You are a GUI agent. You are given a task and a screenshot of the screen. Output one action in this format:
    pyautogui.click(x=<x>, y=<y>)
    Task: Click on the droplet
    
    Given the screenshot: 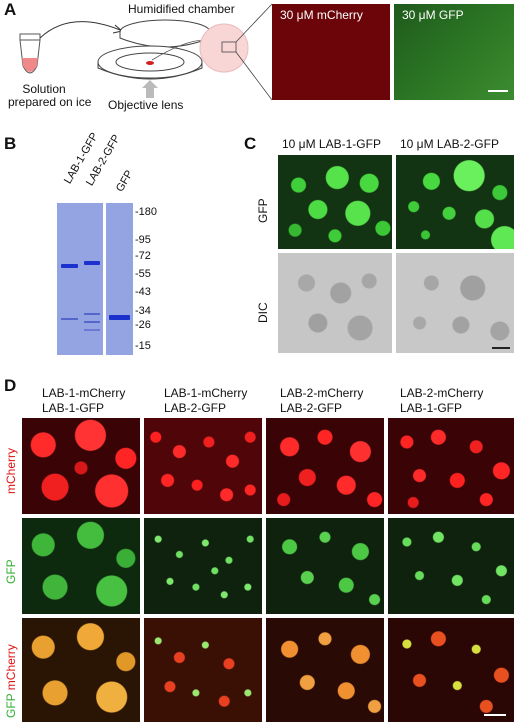 What is the action you would take?
    pyautogui.click(x=150, y=63)
    